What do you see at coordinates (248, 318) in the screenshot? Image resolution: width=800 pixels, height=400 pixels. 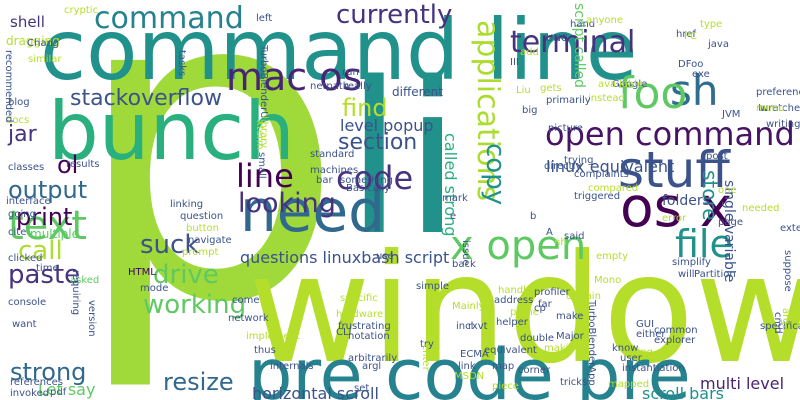 I see `word-network-97: network` at bounding box center [248, 318].